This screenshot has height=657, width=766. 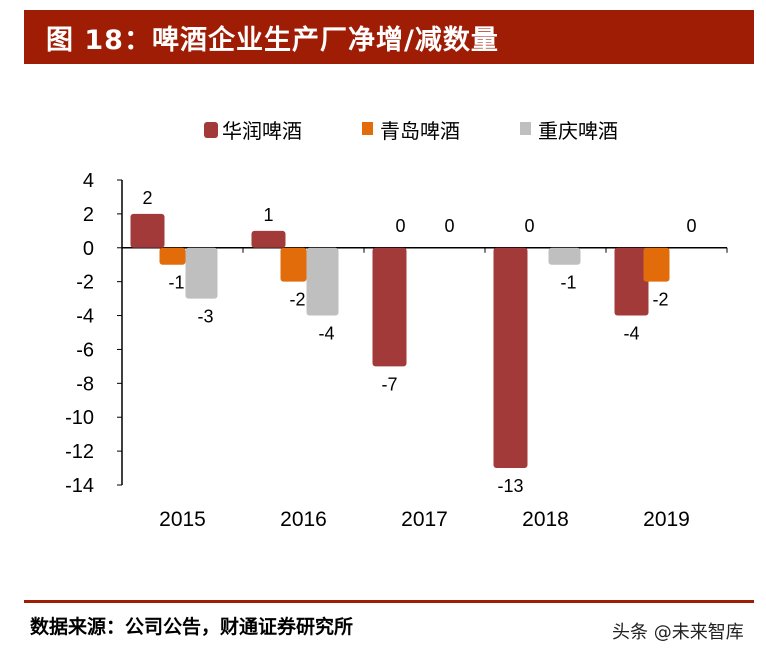 What do you see at coordinates (192, 627) in the screenshot?
I see `source-note: 数据来源：公司公告，财通证券研究所` at bounding box center [192, 627].